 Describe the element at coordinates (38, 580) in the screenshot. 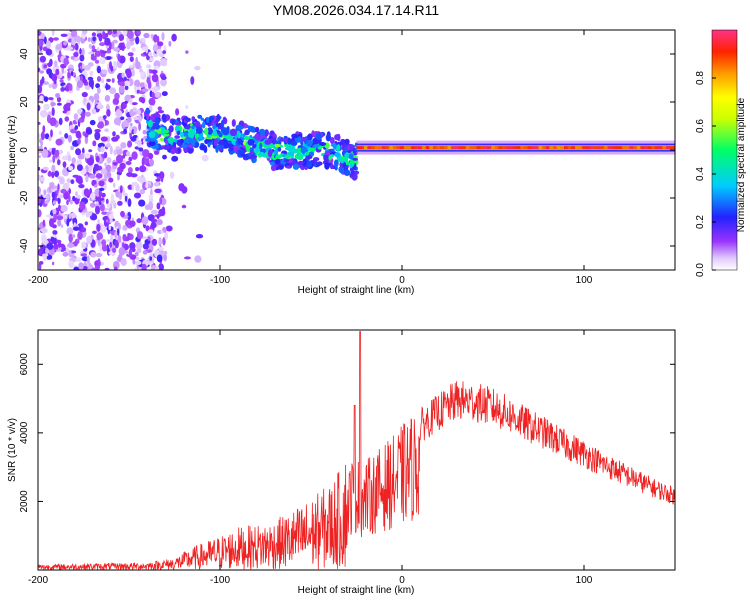

I see `x-tick-label: -200` at that location.